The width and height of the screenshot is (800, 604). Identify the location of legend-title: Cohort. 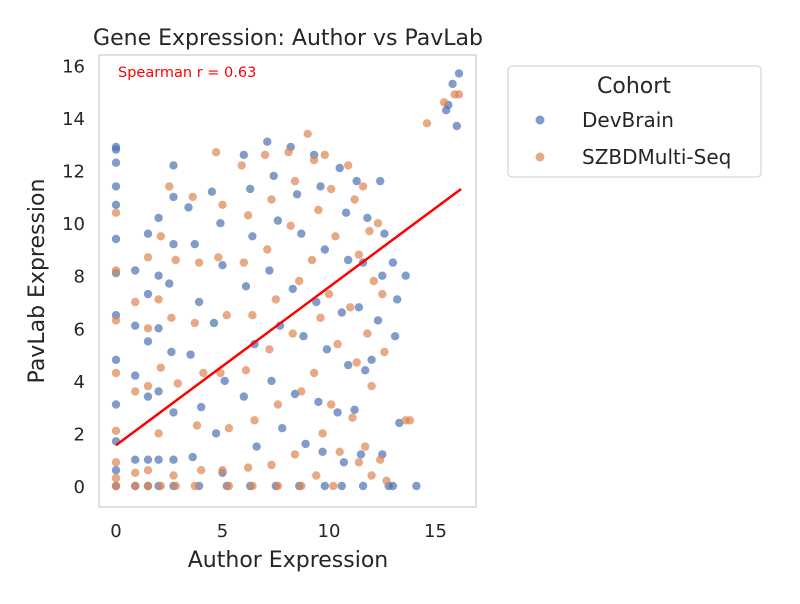
(634, 86).